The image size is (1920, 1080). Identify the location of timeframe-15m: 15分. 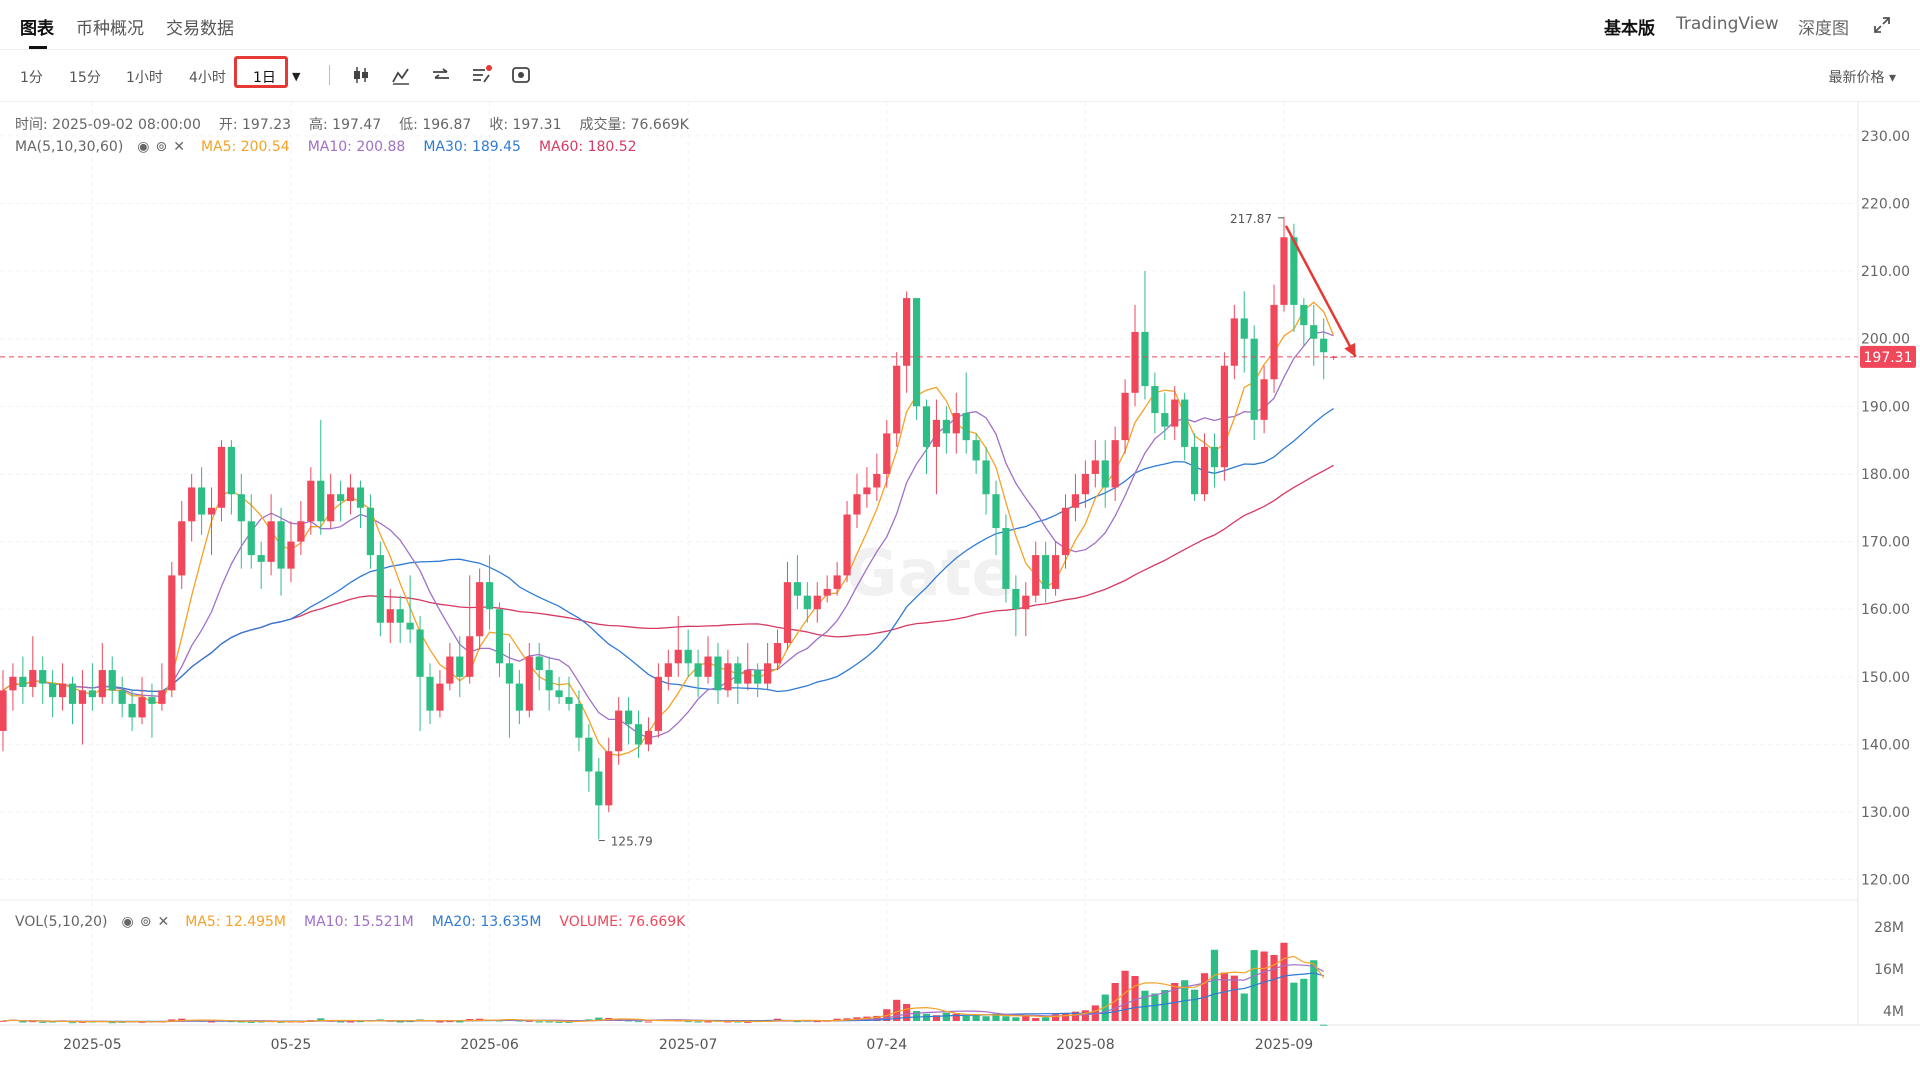
(85, 78).